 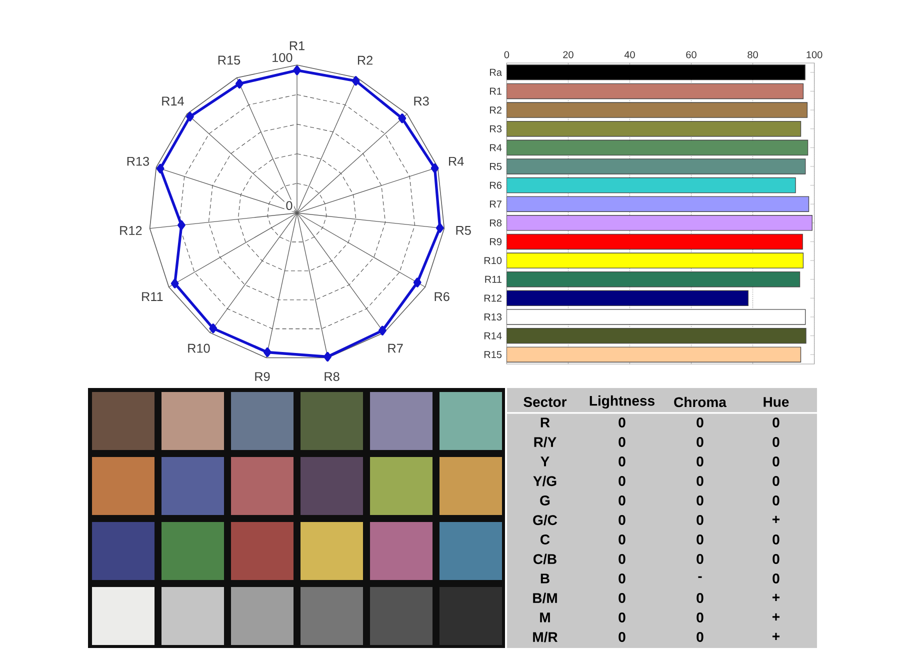 I want to click on spoke-label: R6, so click(x=442, y=297).